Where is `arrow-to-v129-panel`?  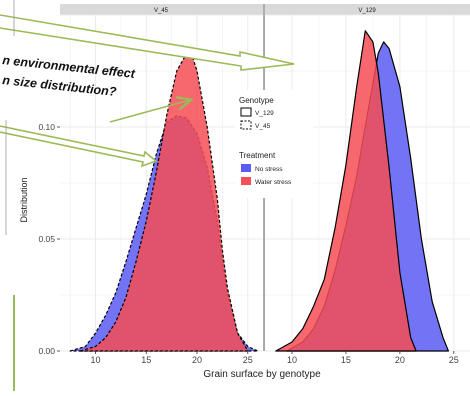 arrow-to-v129-panel is located at coordinates (147, 42).